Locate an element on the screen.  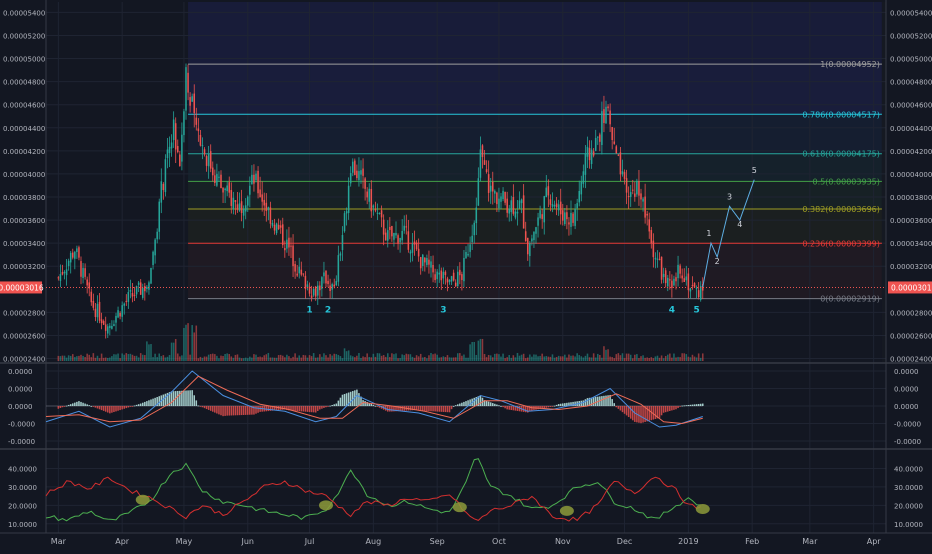
plus-di-line is located at coordinates (373, 490).